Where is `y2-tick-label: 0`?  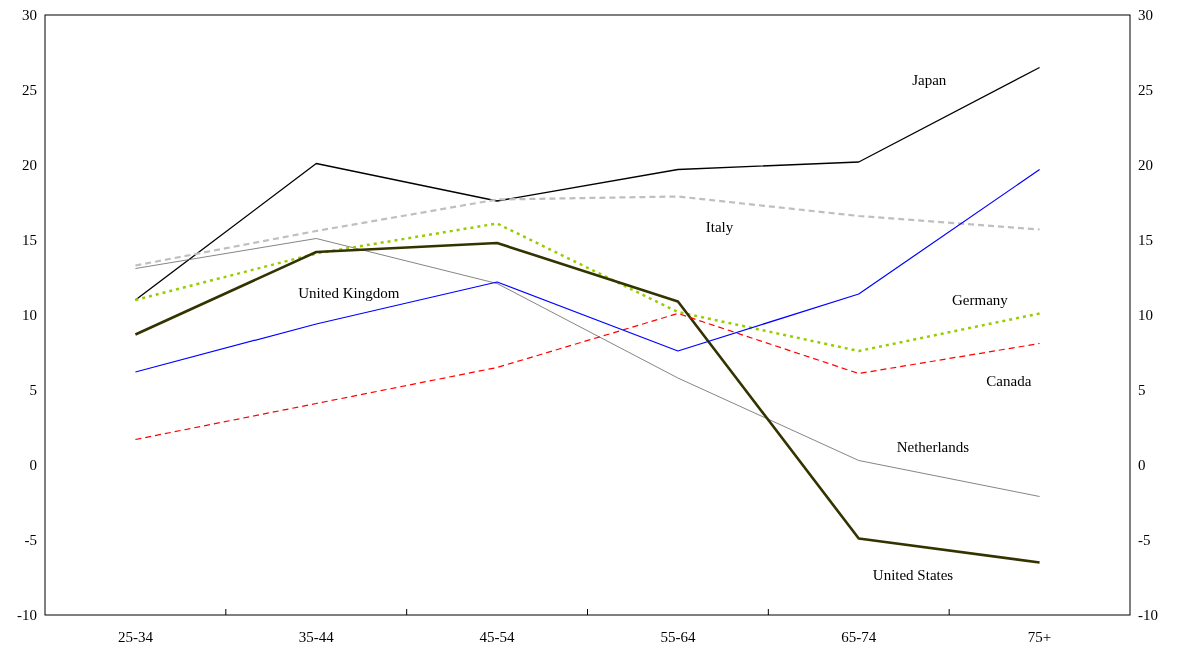
y2-tick-label: 0 is located at coordinates (1142, 465).